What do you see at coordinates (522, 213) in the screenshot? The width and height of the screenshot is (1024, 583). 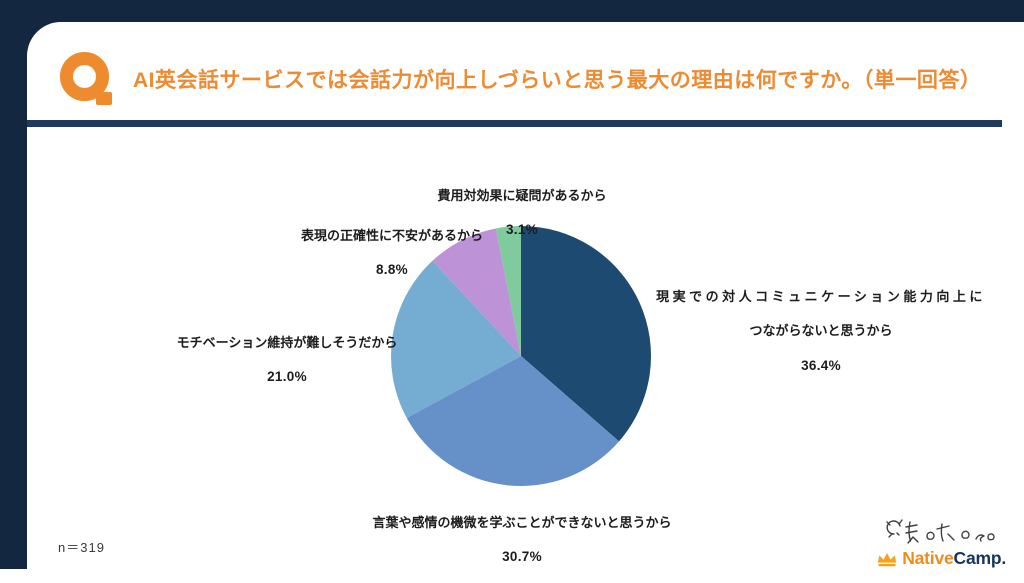 I see `slice-label-cost: 費用対効果に疑問があるから 3.1%` at bounding box center [522, 213].